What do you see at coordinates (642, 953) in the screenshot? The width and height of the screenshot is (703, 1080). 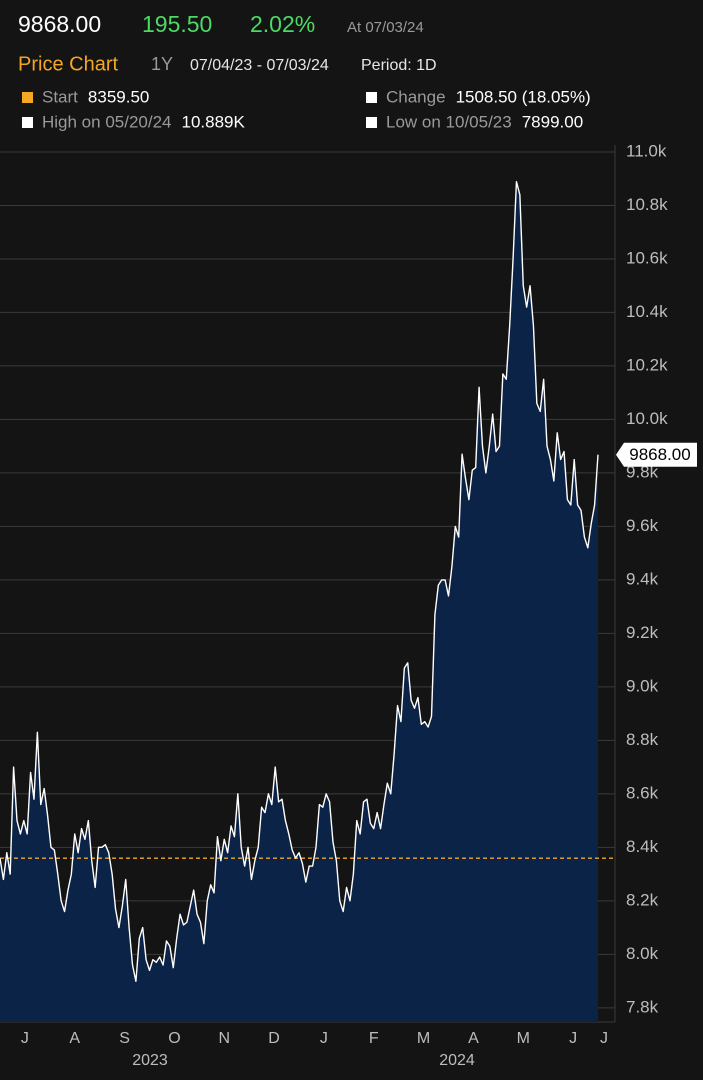 I see `y-tick-label: 8.0k` at bounding box center [642, 953].